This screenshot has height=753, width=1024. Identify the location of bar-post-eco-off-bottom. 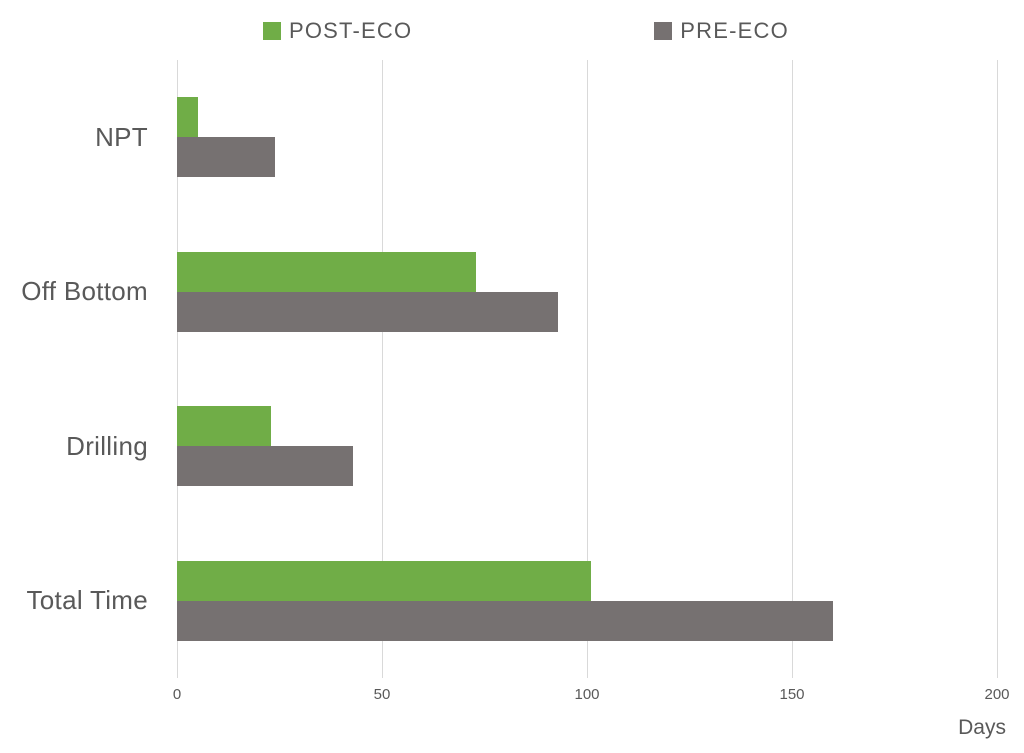
(327, 271).